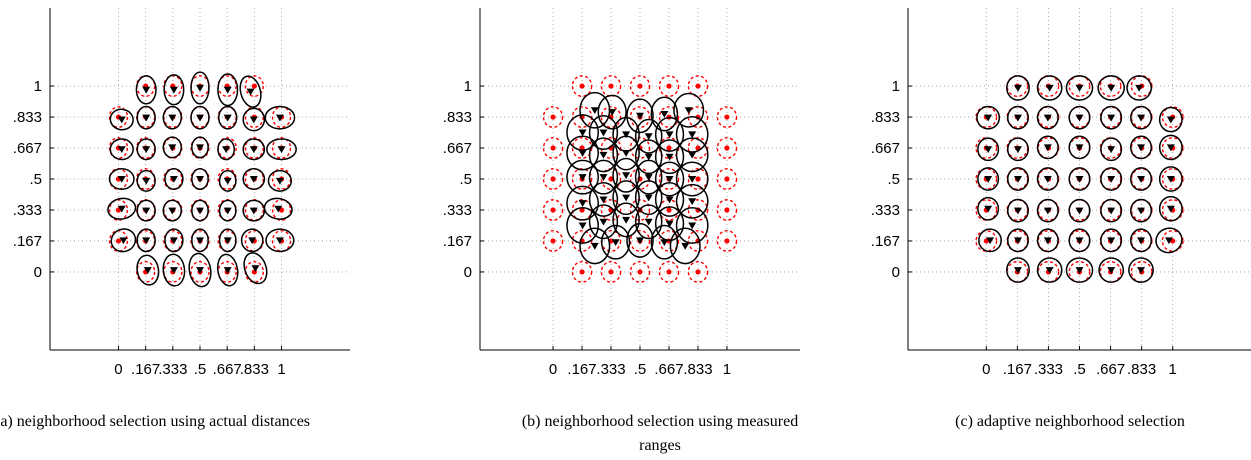 The height and width of the screenshot is (460, 1251). I want to click on y-tick-label: .333, so click(885, 210).